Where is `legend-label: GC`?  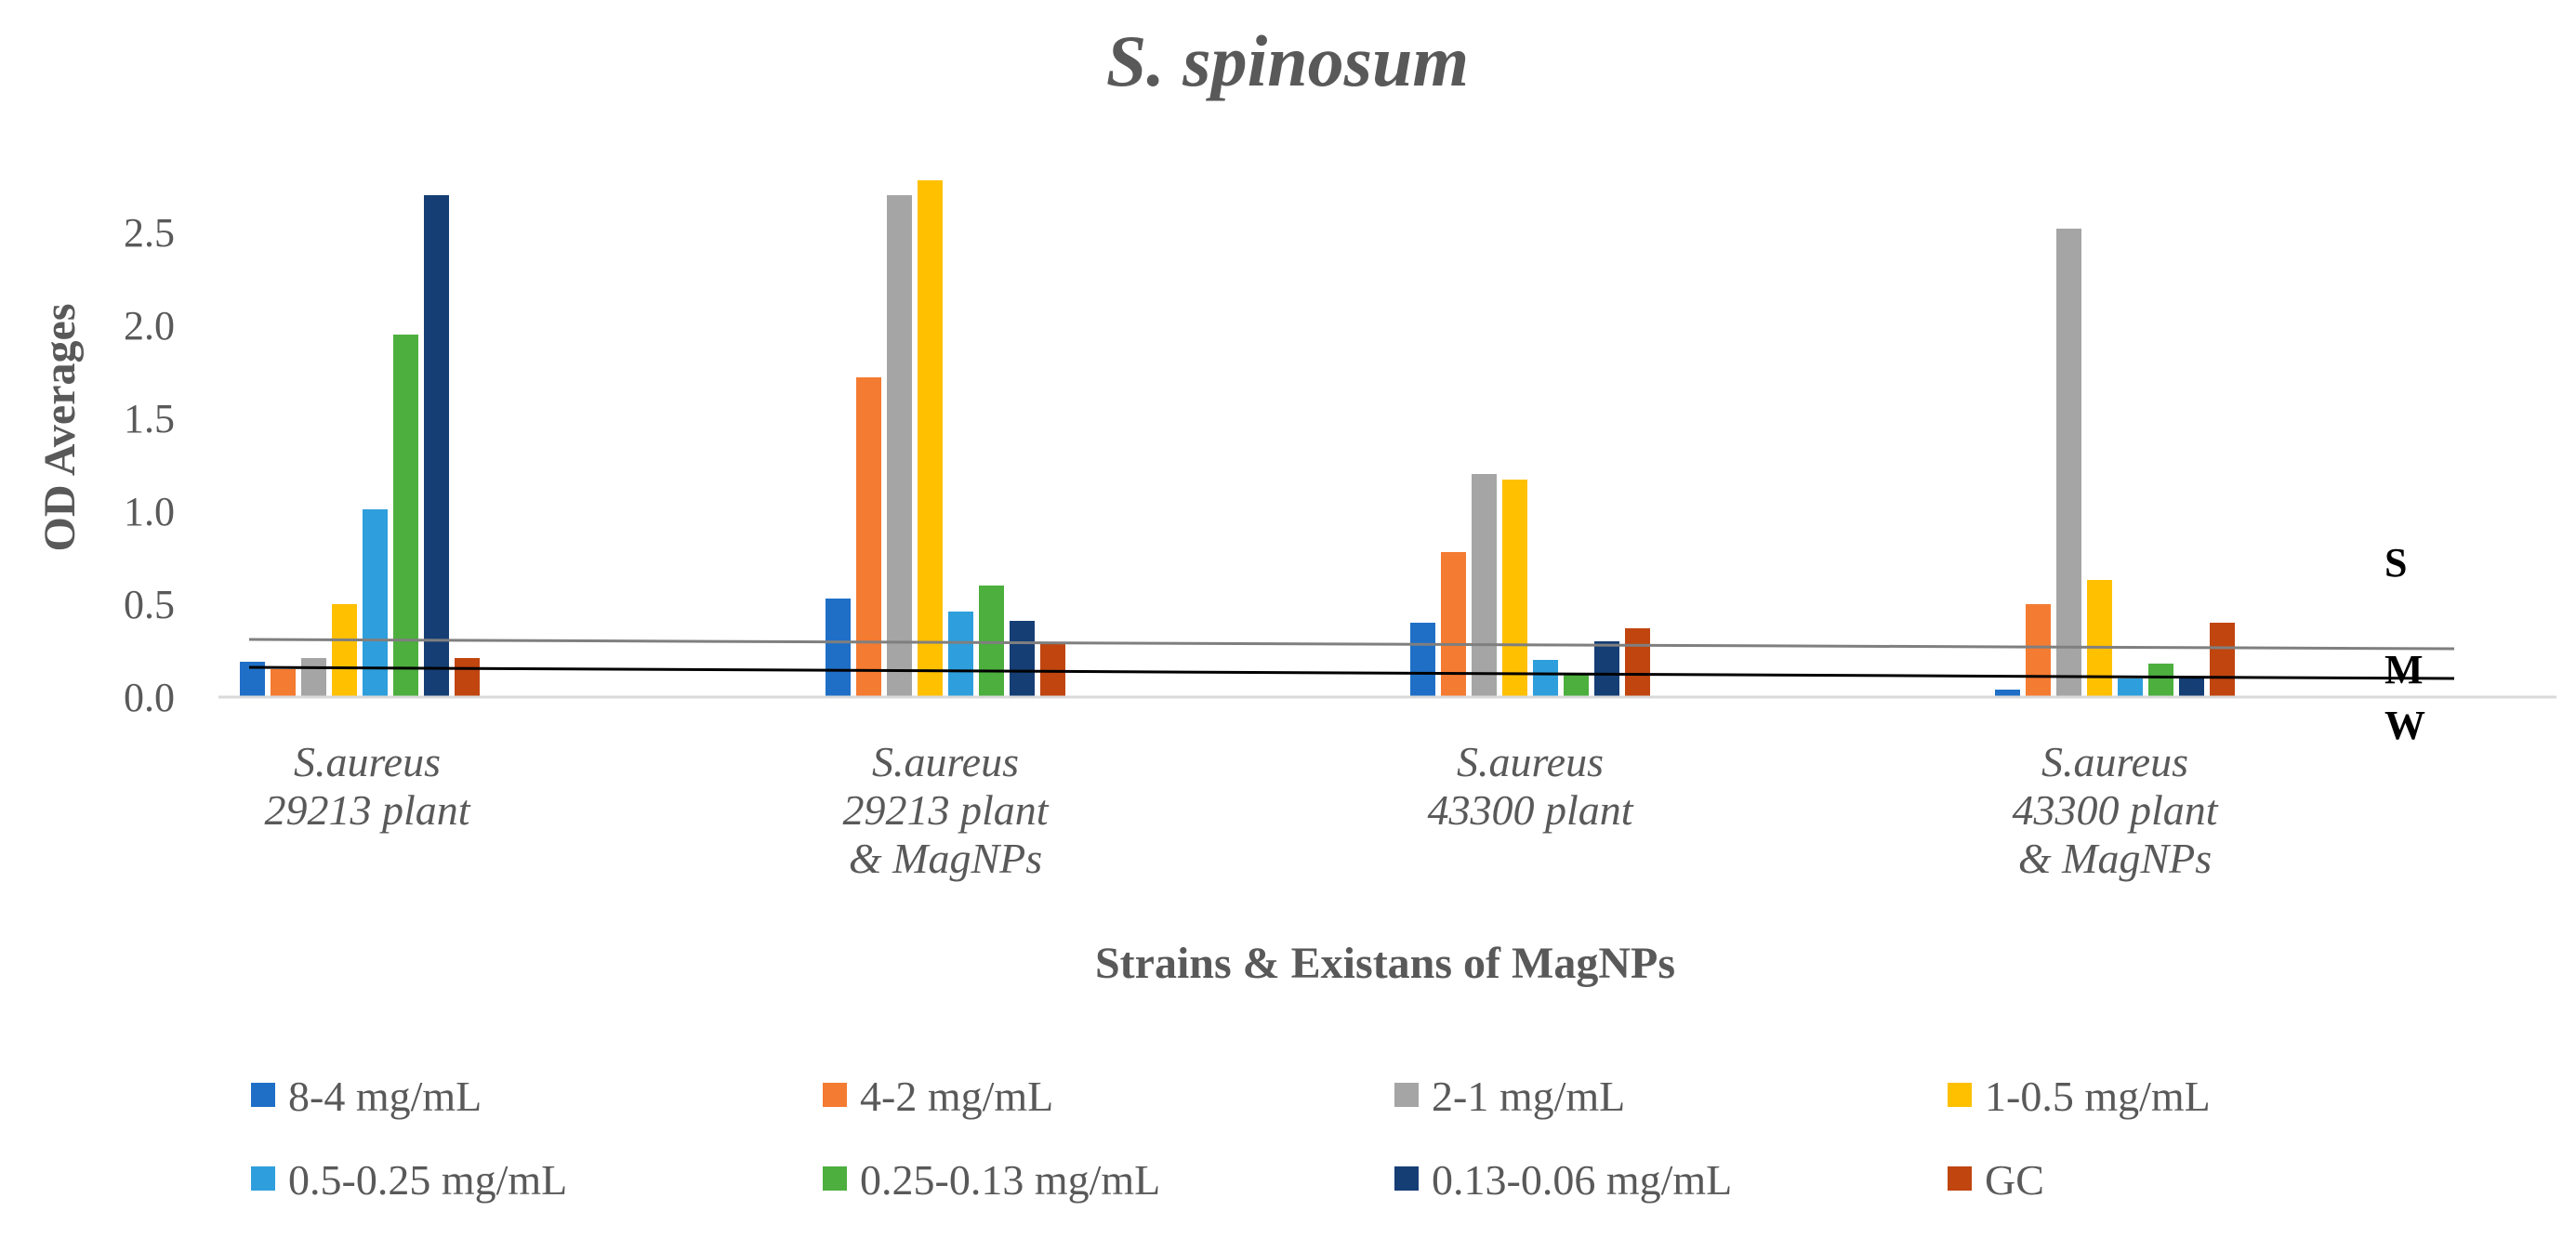 legend-label: GC is located at coordinates (2014, 1180).